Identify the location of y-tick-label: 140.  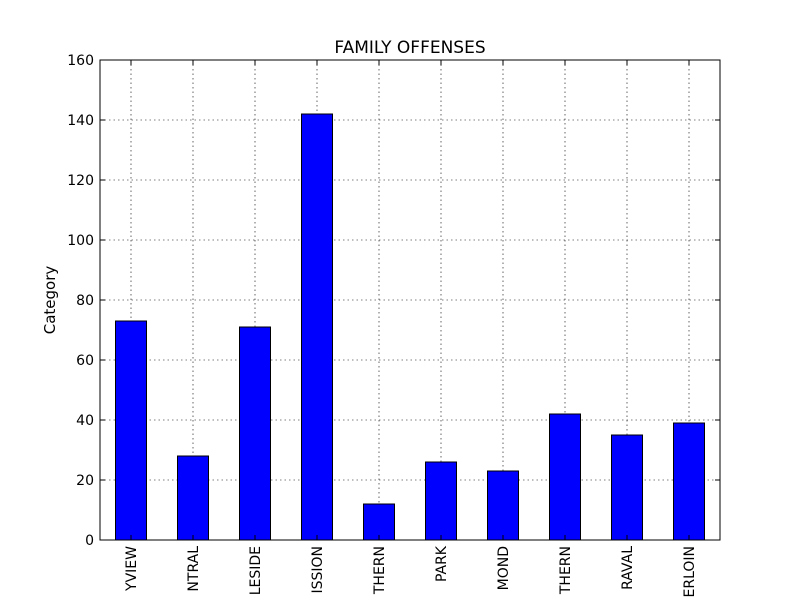
(80, 121).